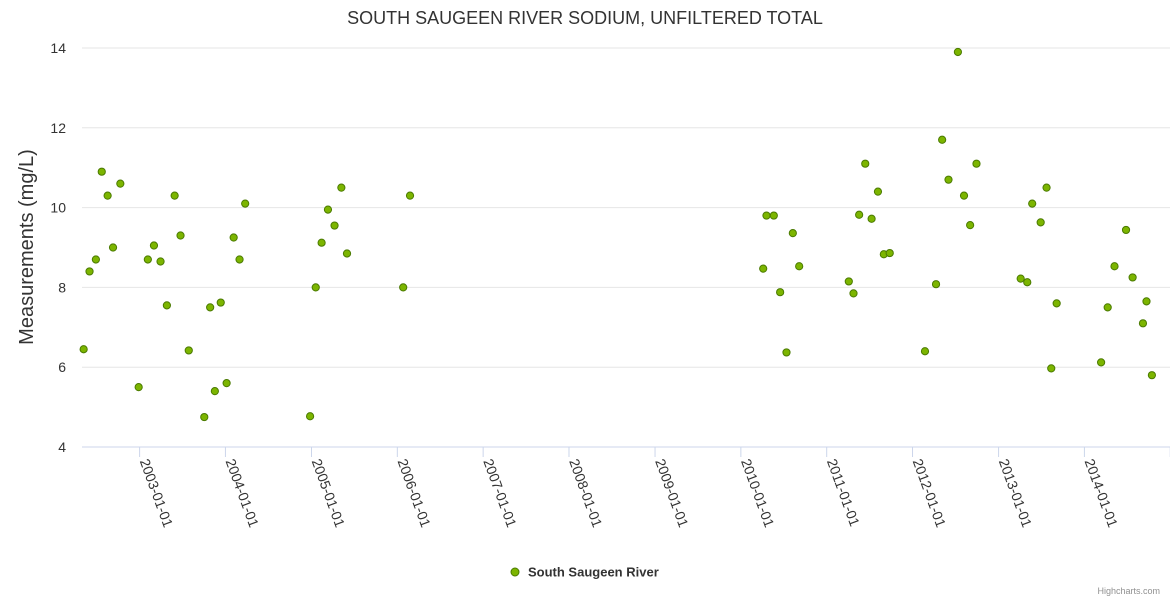 The image size is (1170, 605). I want to click on legend-marker, so click(515, 572).